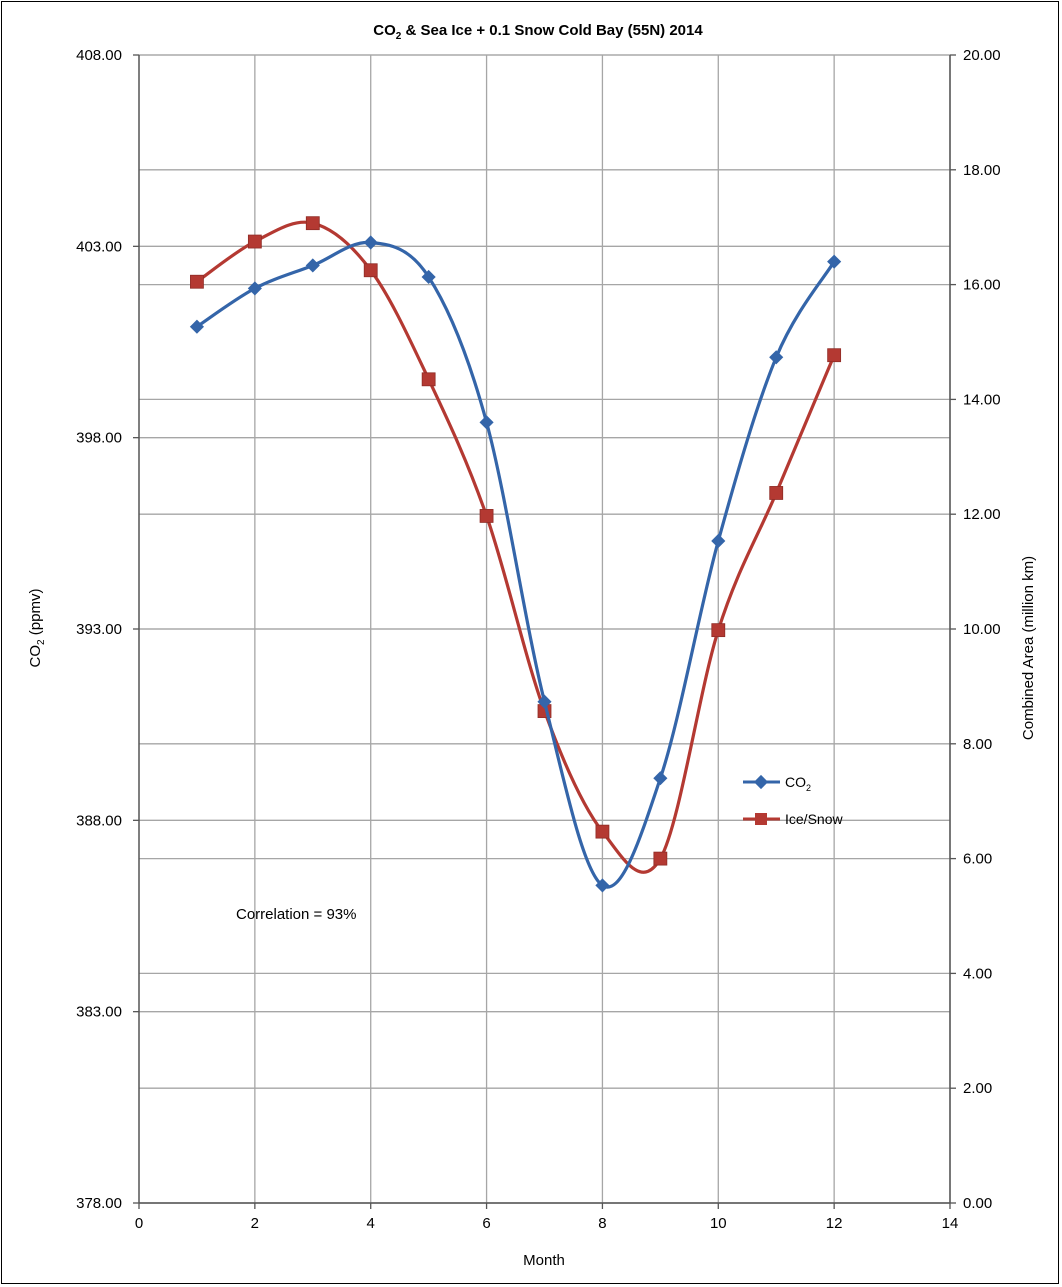 The image size is (1062, 1287). What do you see at coordinates (139, 1223) in the screenshot?
I see `x-tick-label: 0` at bounding box center [139, 1223].